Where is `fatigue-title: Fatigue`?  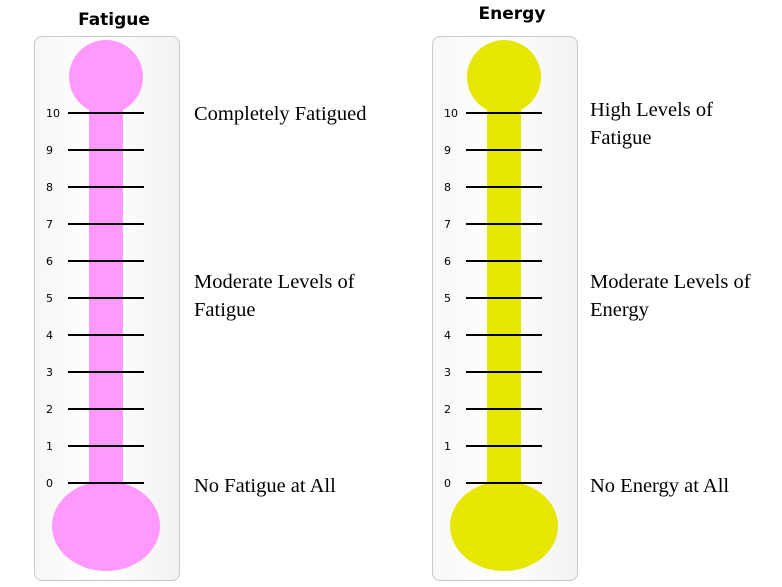 fatigue-title: Fatigue is located at coordinates (114, 20).